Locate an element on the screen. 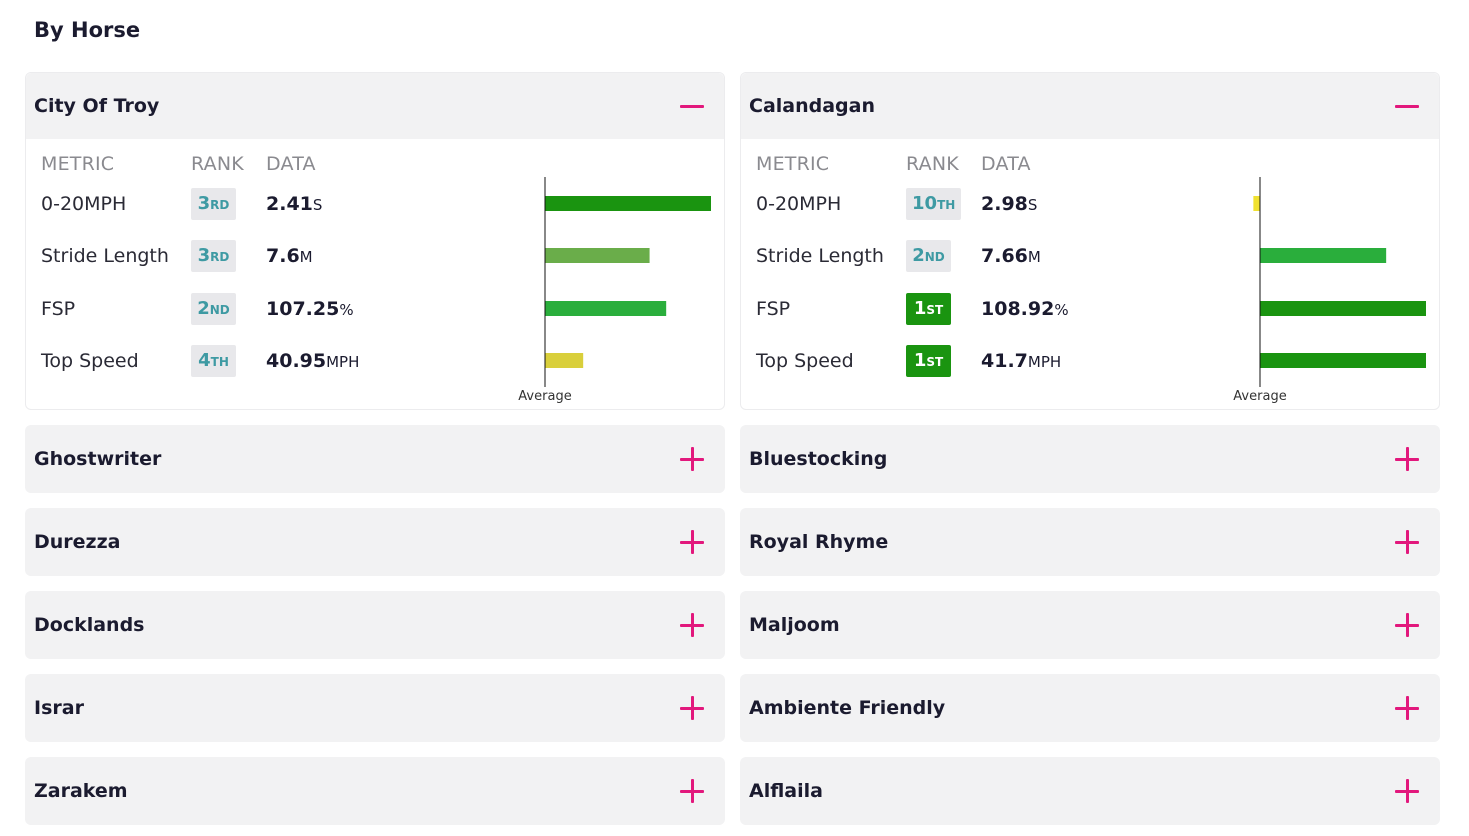 The width and height of the screenshot is (1469, 836). metric-value-number: 41.7 is located at coordinates (1004, 361).